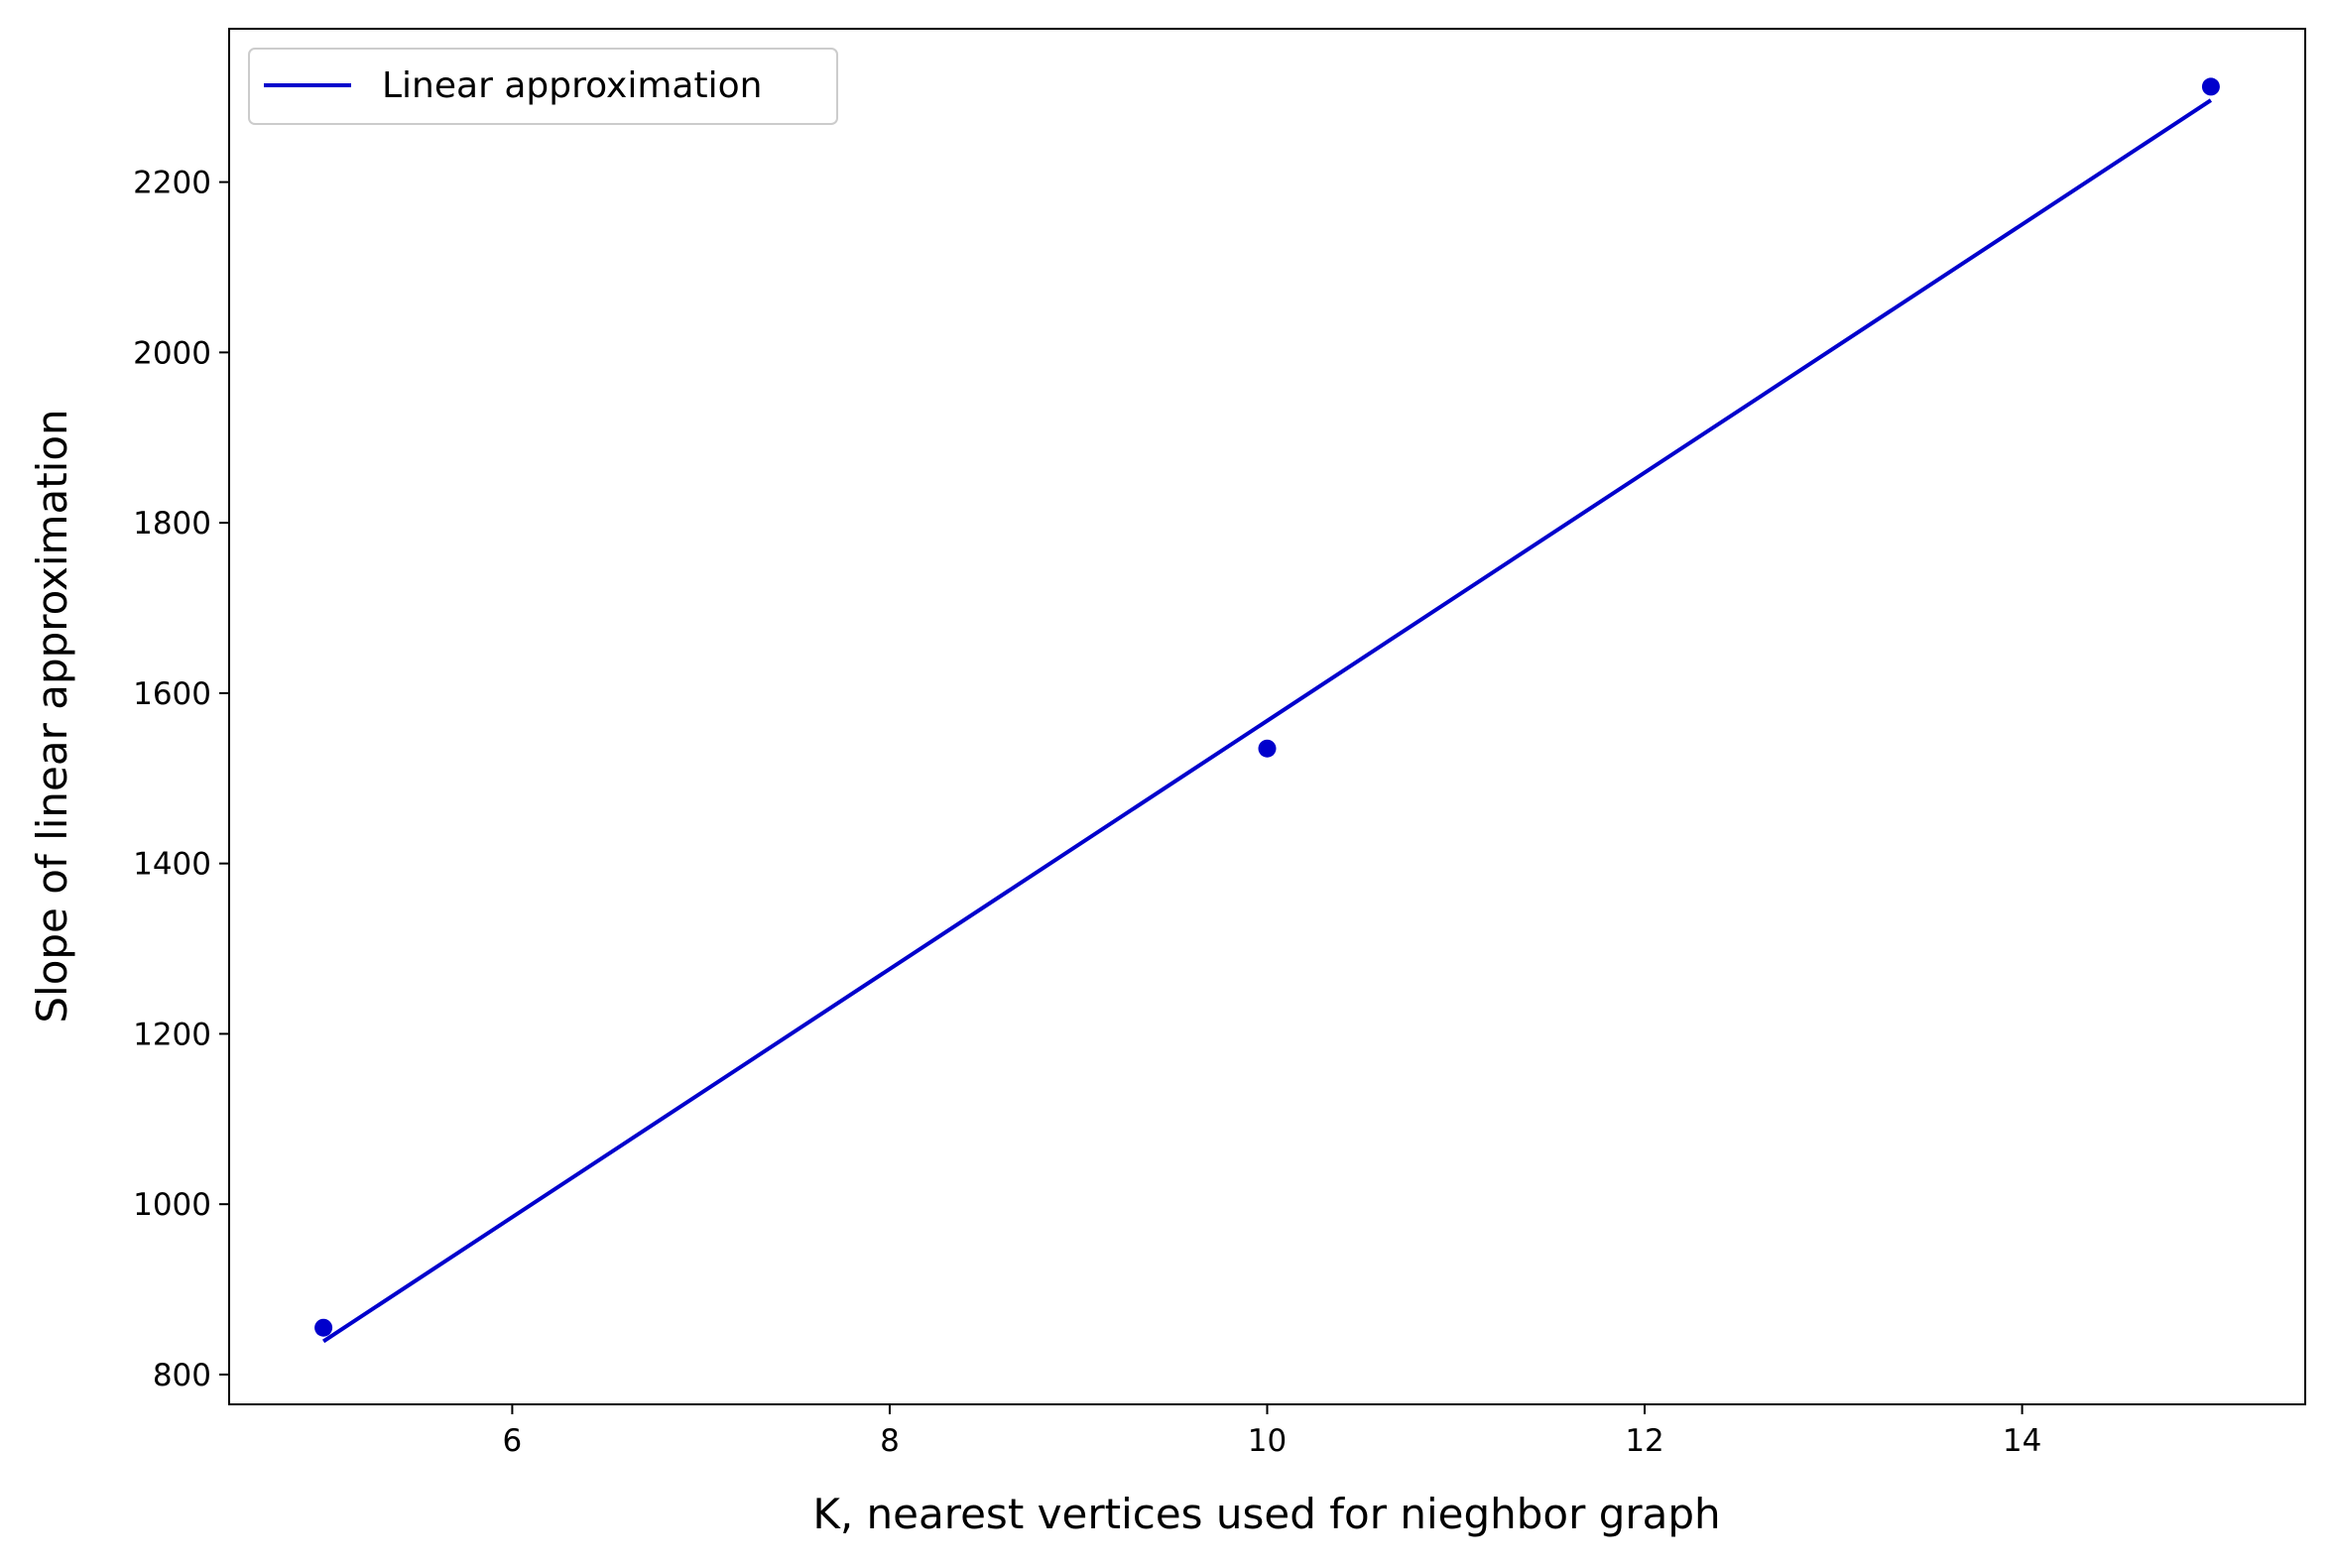 The width and height of the screenshot is (2333, 1568). Describe the element at coordinates (1267, 1441) in the screenshot. I see `x-tick-label: 10` at that location.